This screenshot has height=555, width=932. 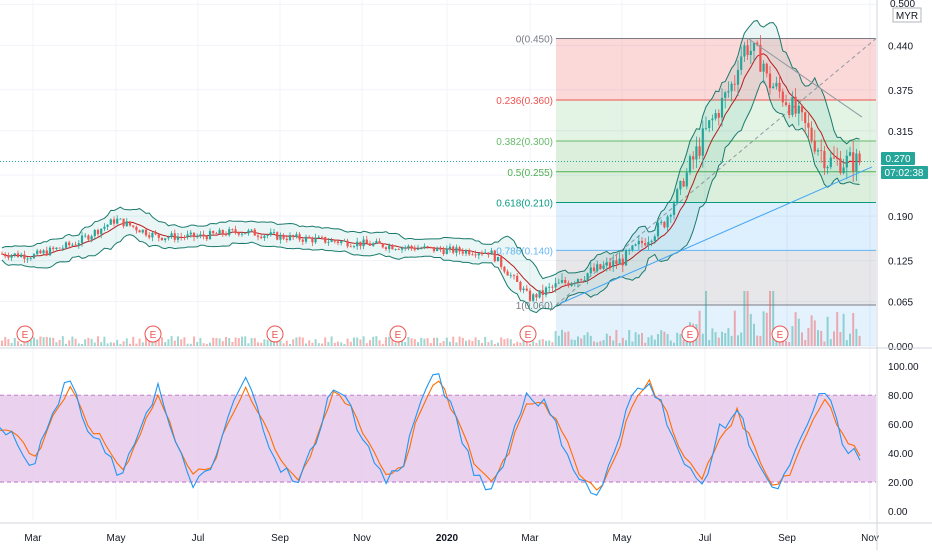 What do you see at coordinates (900, 425) in the screenshot?
I see `stoch-tick-label: 60.00` at bounding box center [900, 425].